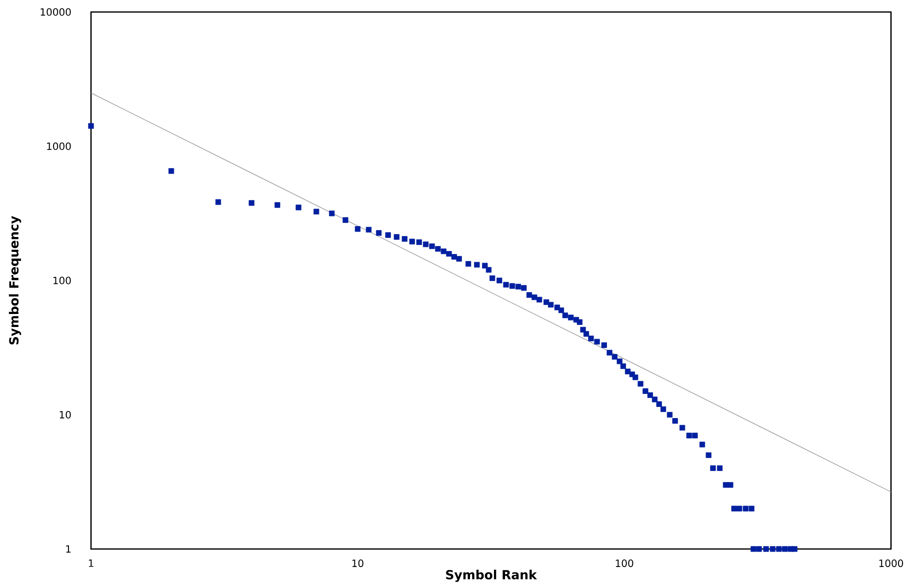 The width and height of the screenshot is (912, 588). I want to click on x-tick-label: 1, so click(91, 563).